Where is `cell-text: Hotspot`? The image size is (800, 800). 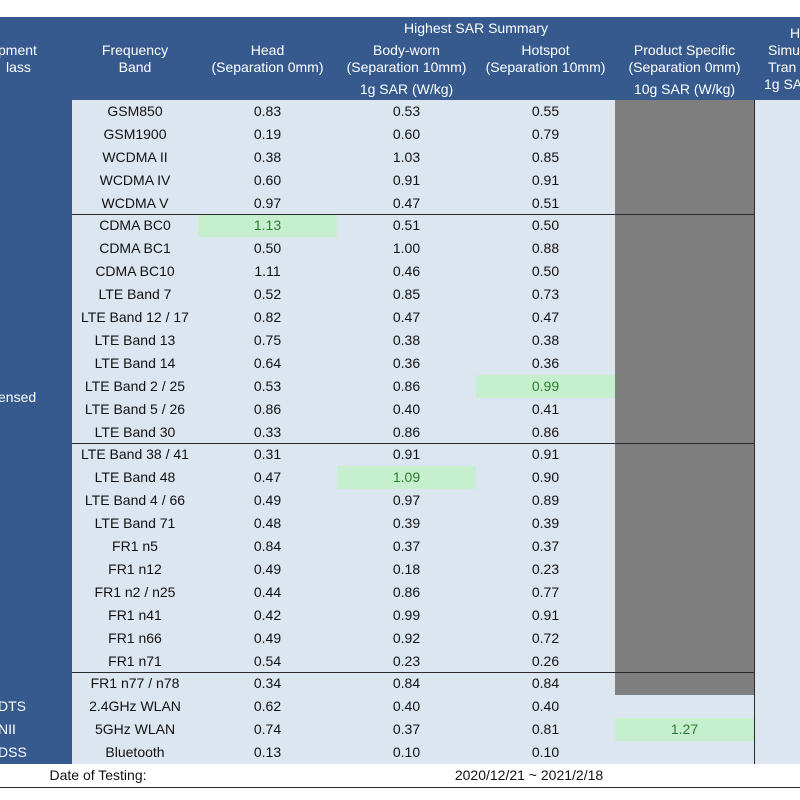 cell-text: Hotspot is located at coordinates (545, 50).